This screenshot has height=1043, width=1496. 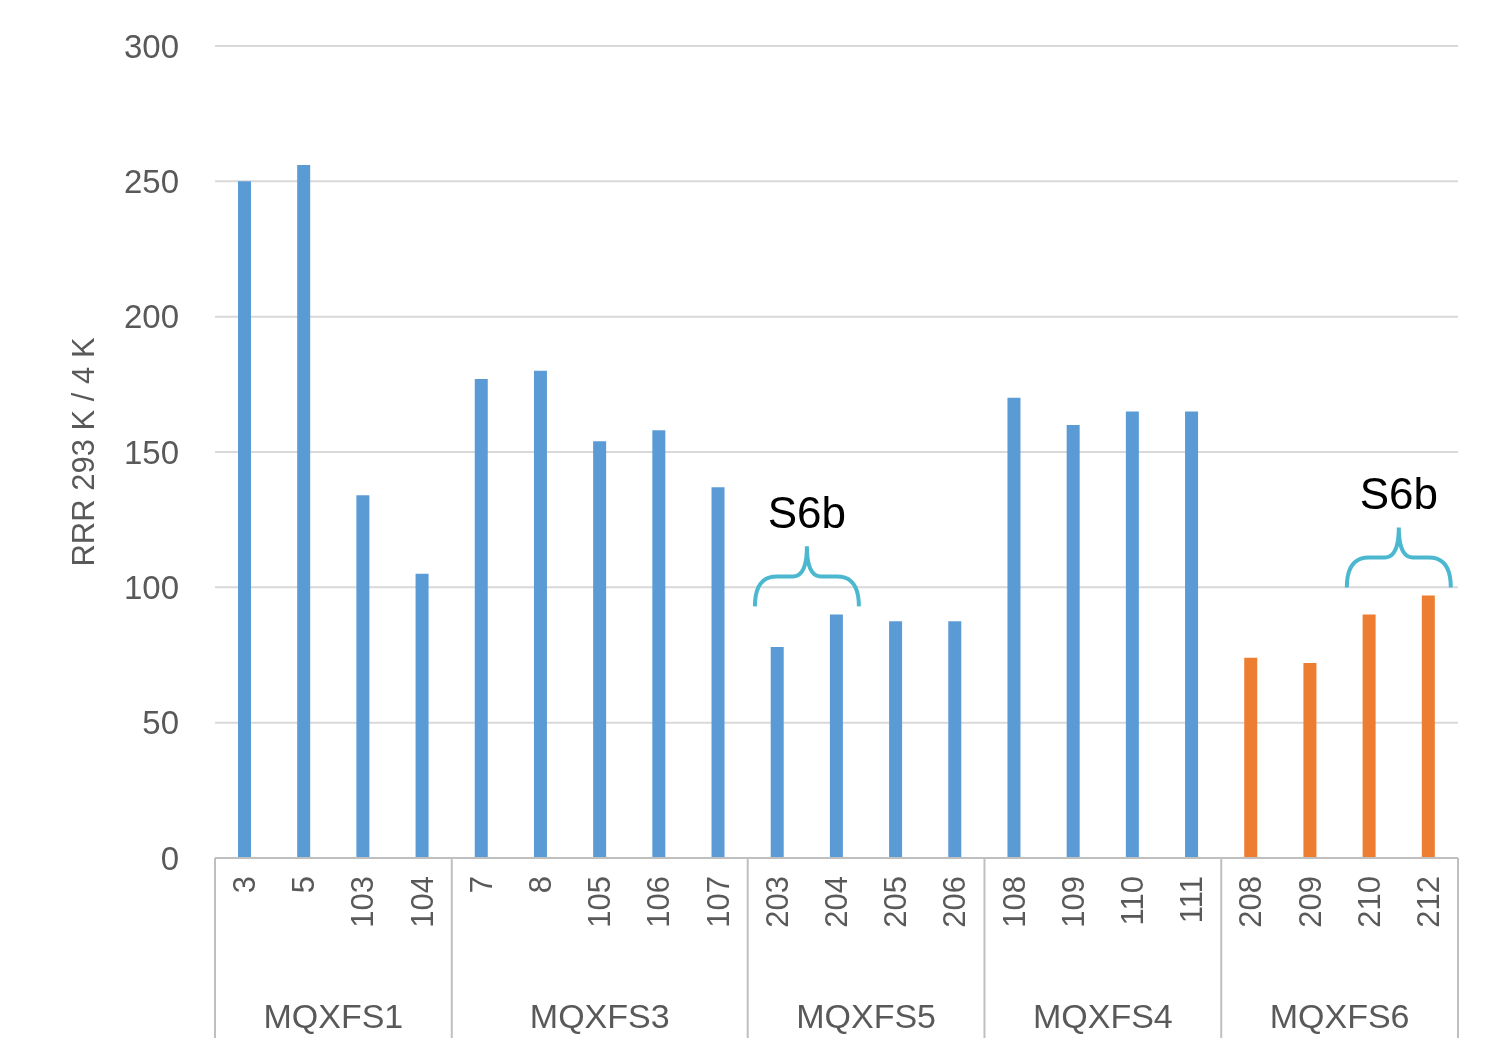 What do you see at coordinates (160, 723) in the screenshot?
I see `y-tick-label: 50` at bounding box center [160, 723].